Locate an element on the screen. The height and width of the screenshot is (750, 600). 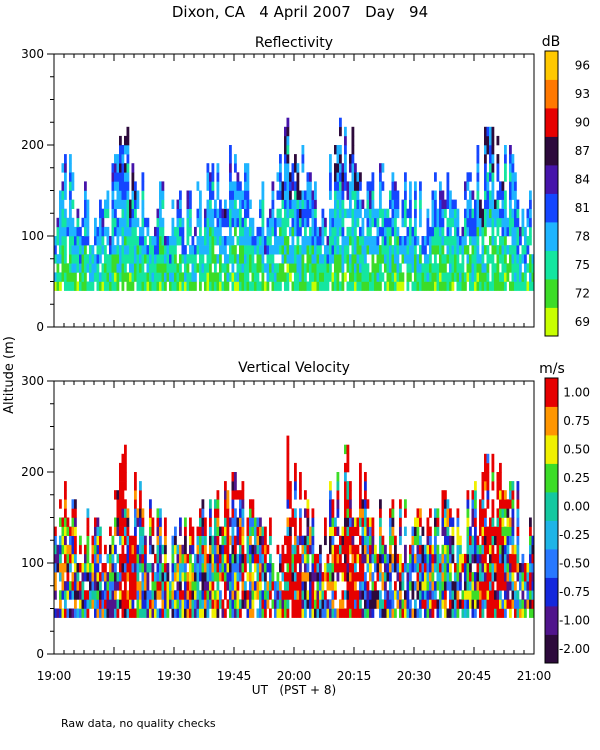
colorbar-label: 96 is located at coordinates (582, 65).